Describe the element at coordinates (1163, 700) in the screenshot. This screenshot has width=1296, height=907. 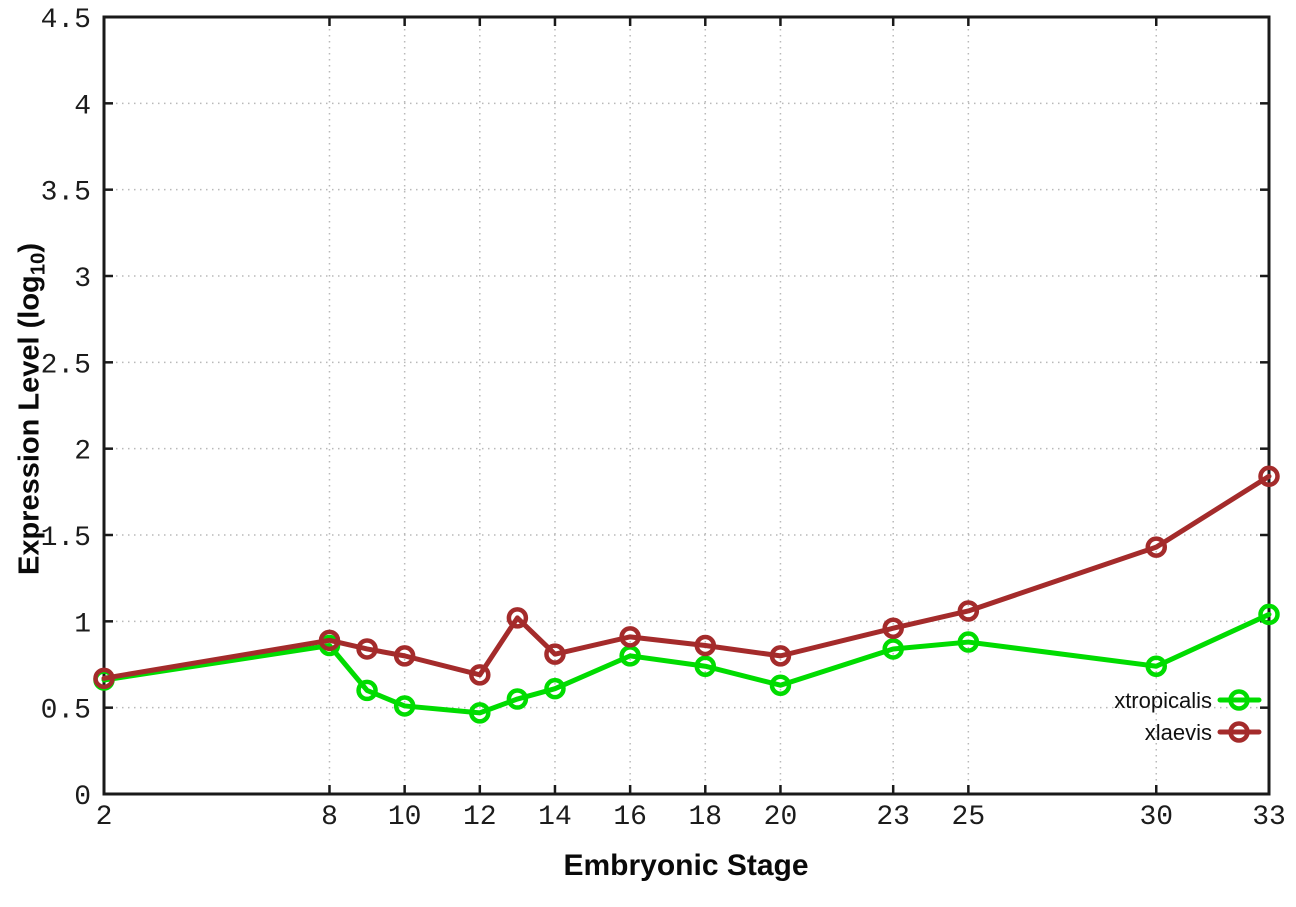
I see `legend-label-xtropicalis: xtropicalis` at that location.